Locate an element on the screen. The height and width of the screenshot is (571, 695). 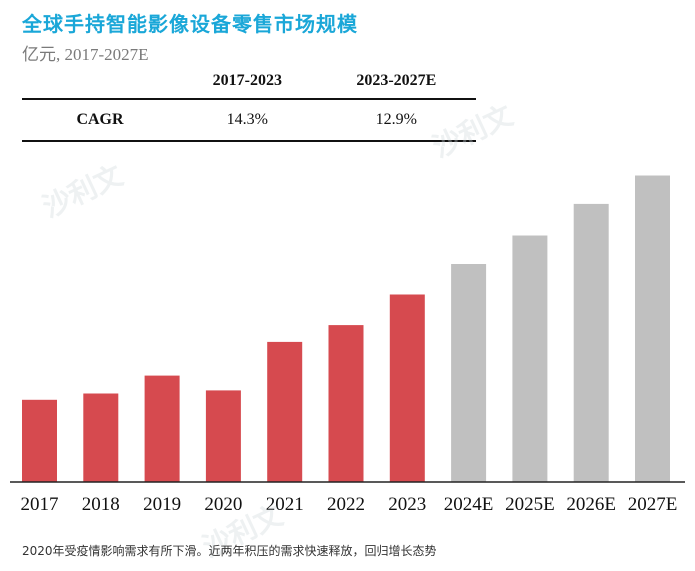
x-tick-label-2027E: 2027E is located at coordinates (653, 504).